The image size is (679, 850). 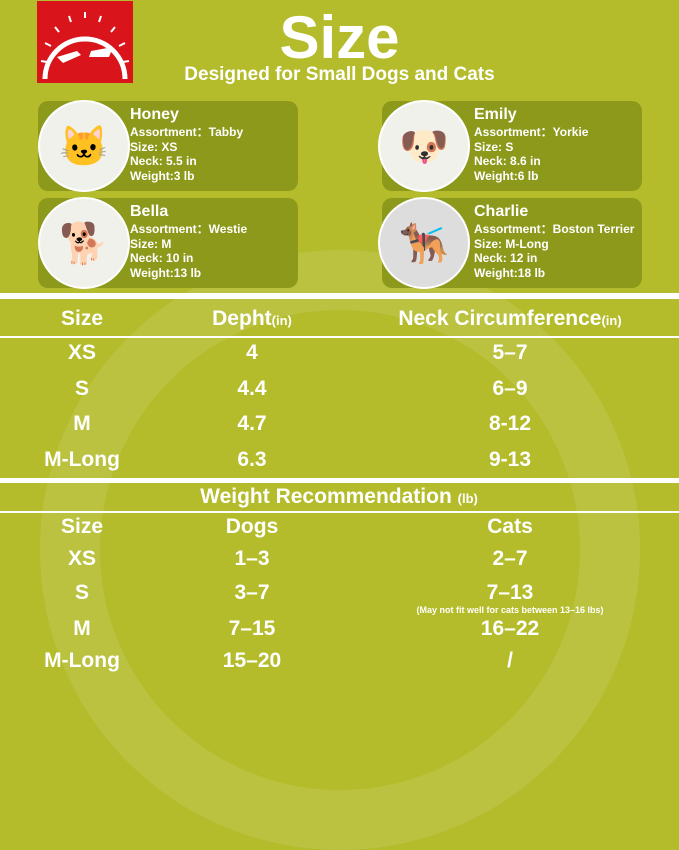 I want to click on neck-cell: 8-12, so click(x=510, y=423).